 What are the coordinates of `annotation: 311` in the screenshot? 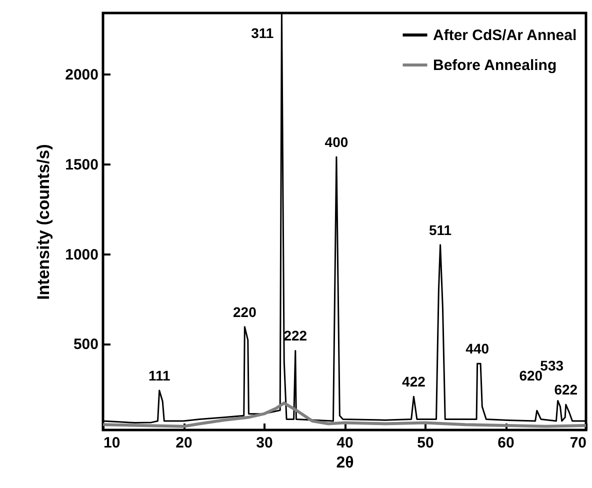 It's located at (262, 32).